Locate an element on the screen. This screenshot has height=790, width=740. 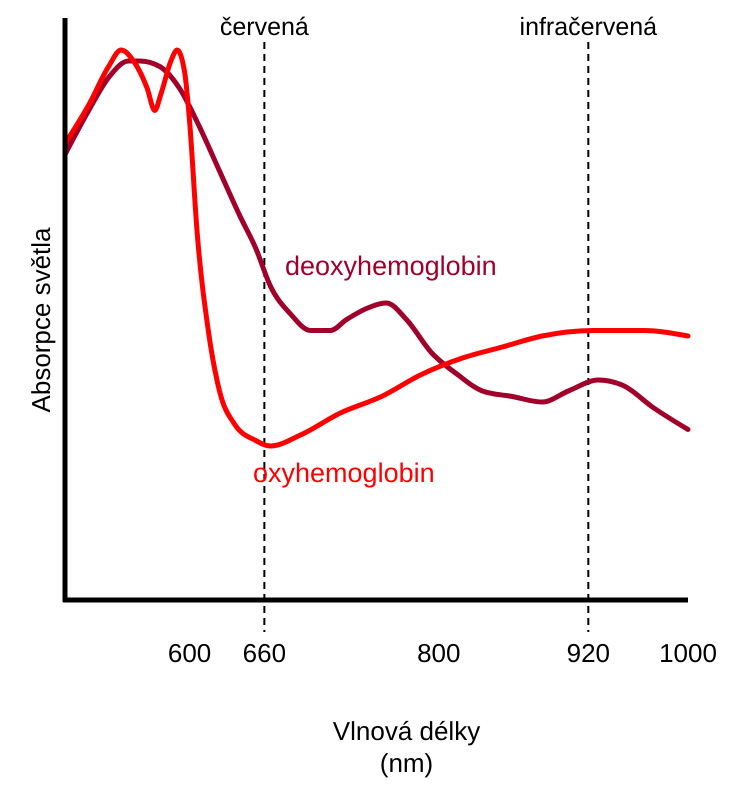
ref-line-label: červená is located at coordinates (264, 27).